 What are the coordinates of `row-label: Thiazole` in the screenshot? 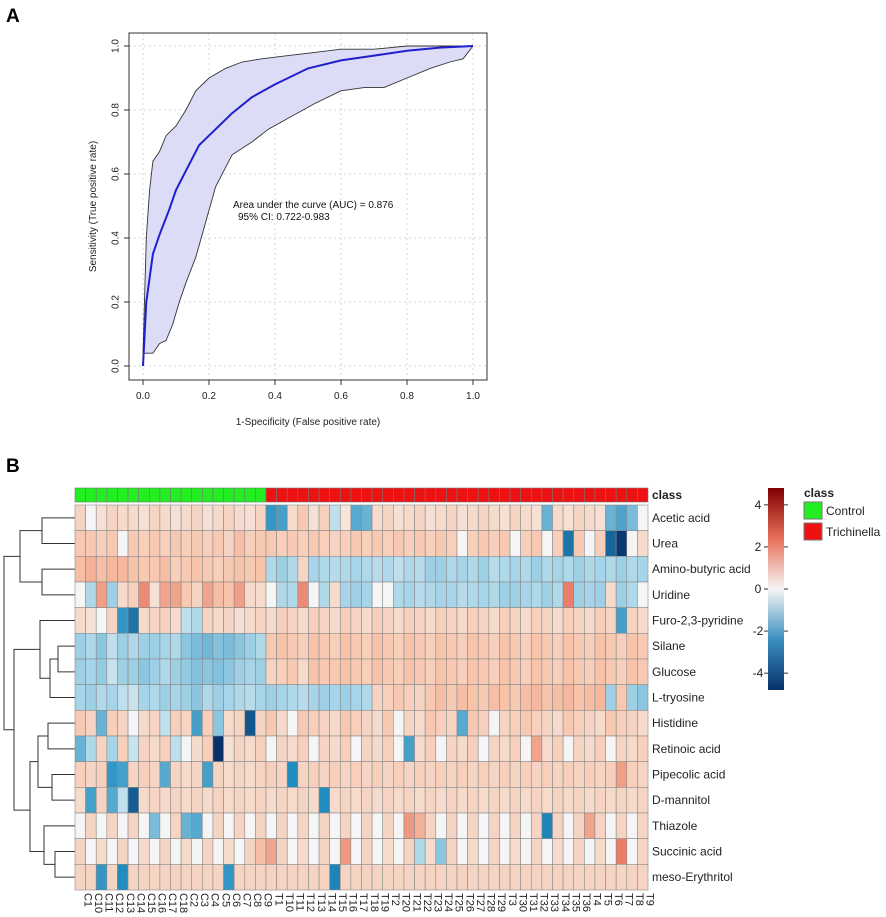 It's located at (675, 826).